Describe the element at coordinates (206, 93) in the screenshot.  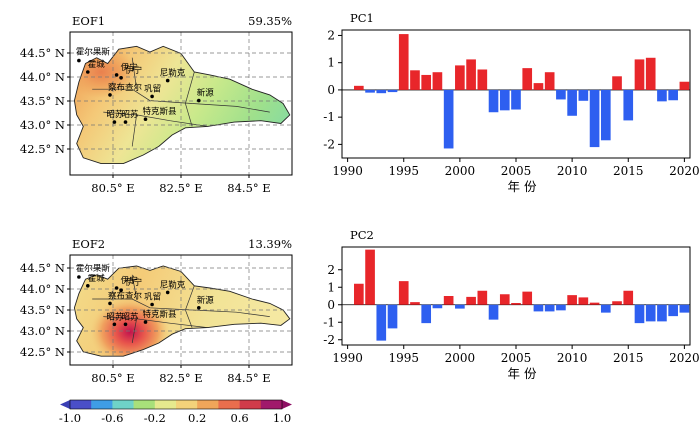
I see `station-label: 新源` at that location.